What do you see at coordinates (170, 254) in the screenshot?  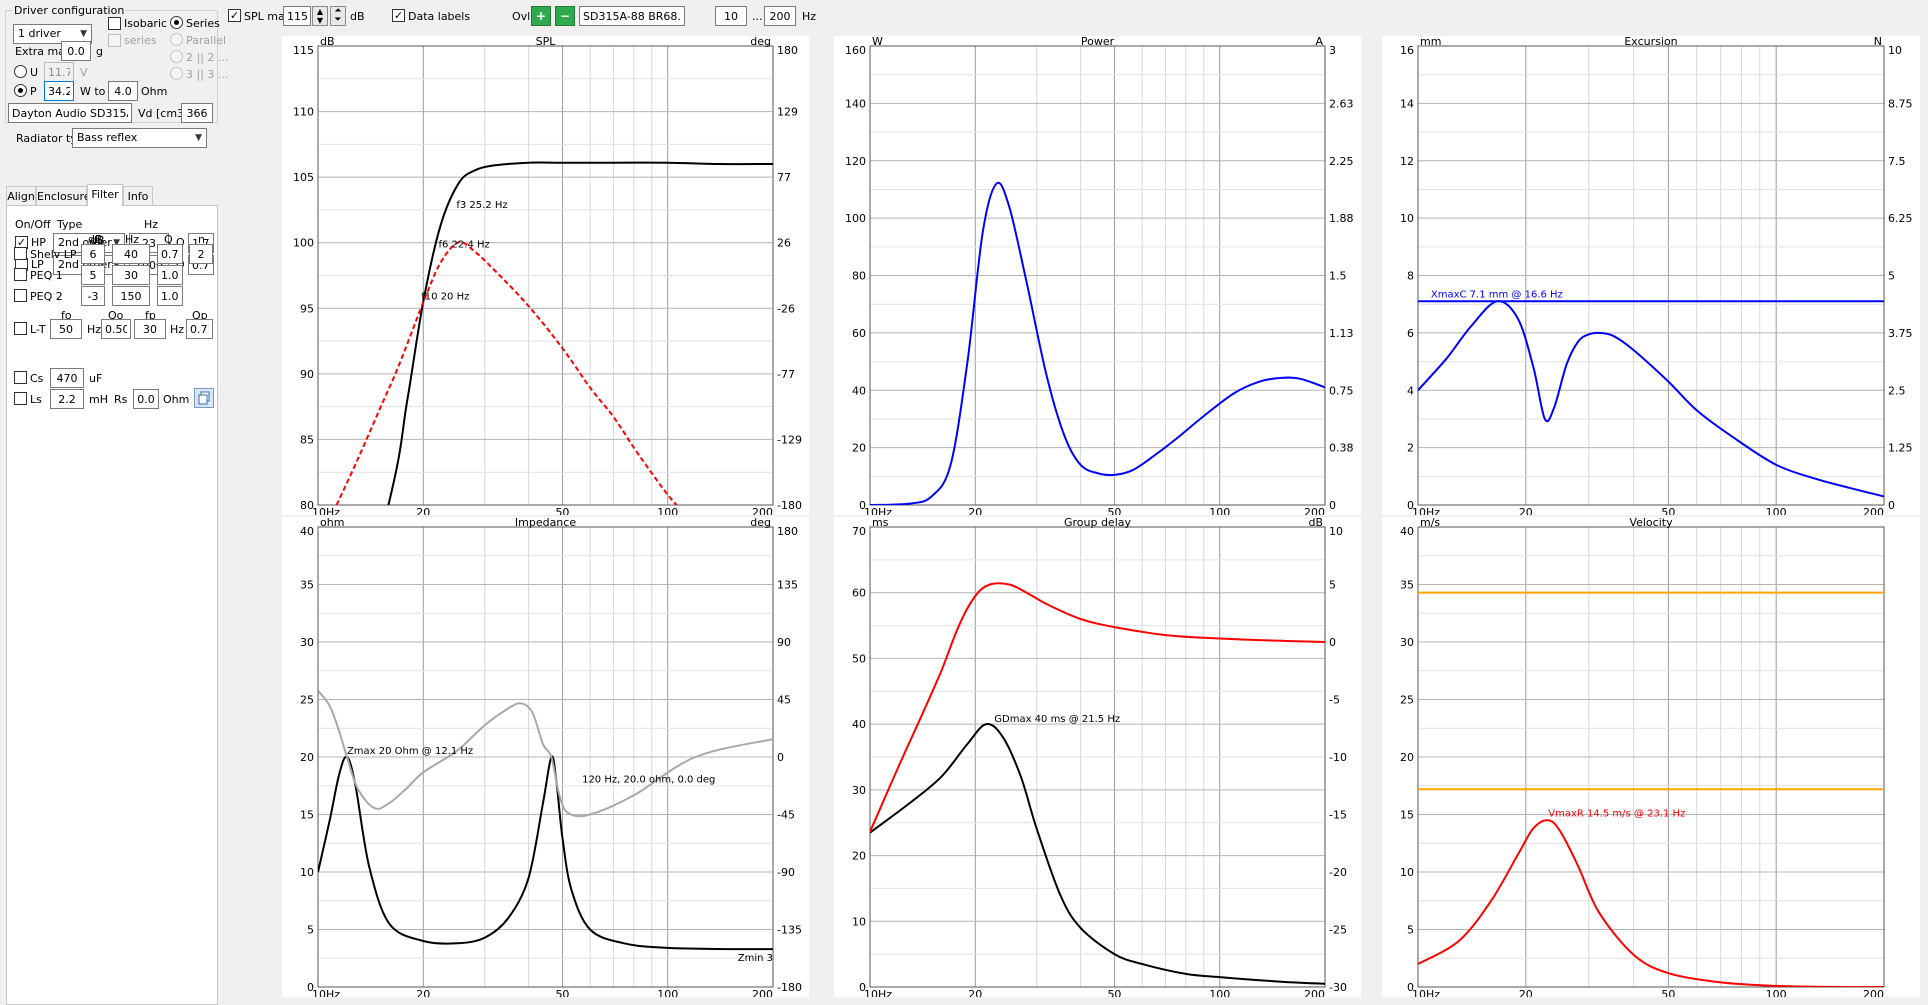 I see `shelv-q-field` at bounding box center [170, 254].